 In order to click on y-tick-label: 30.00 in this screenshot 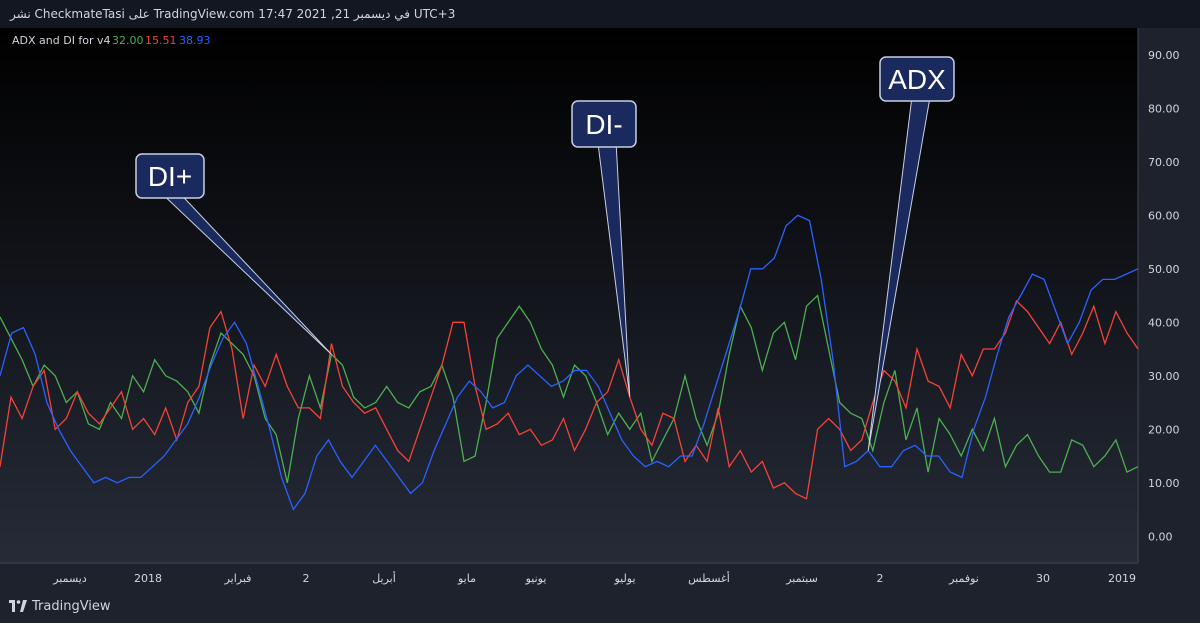, I will do `click(1164, 376)`.